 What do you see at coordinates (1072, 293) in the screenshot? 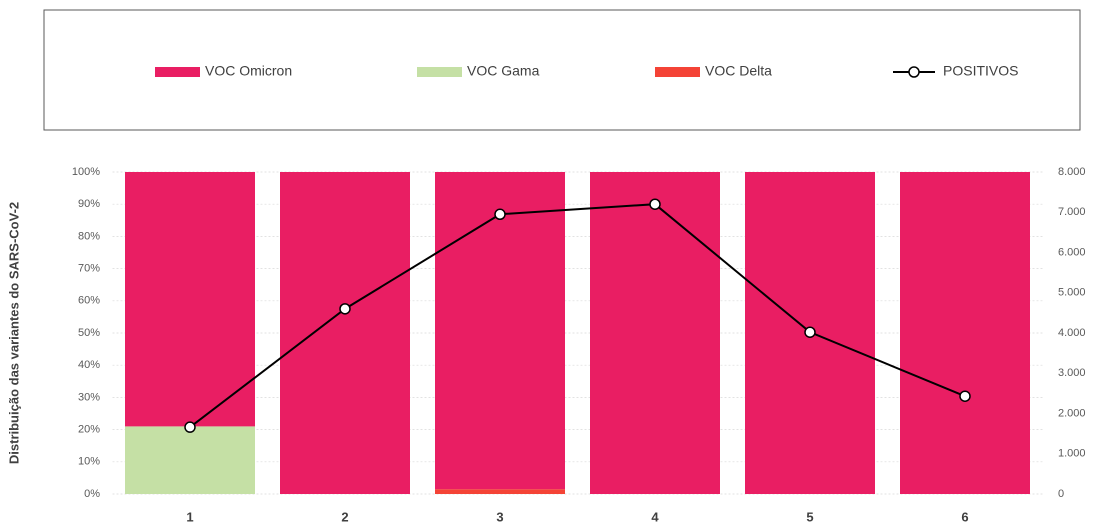
I see `y2-tick-label: 5.000` at bounding box center [1072, 293].